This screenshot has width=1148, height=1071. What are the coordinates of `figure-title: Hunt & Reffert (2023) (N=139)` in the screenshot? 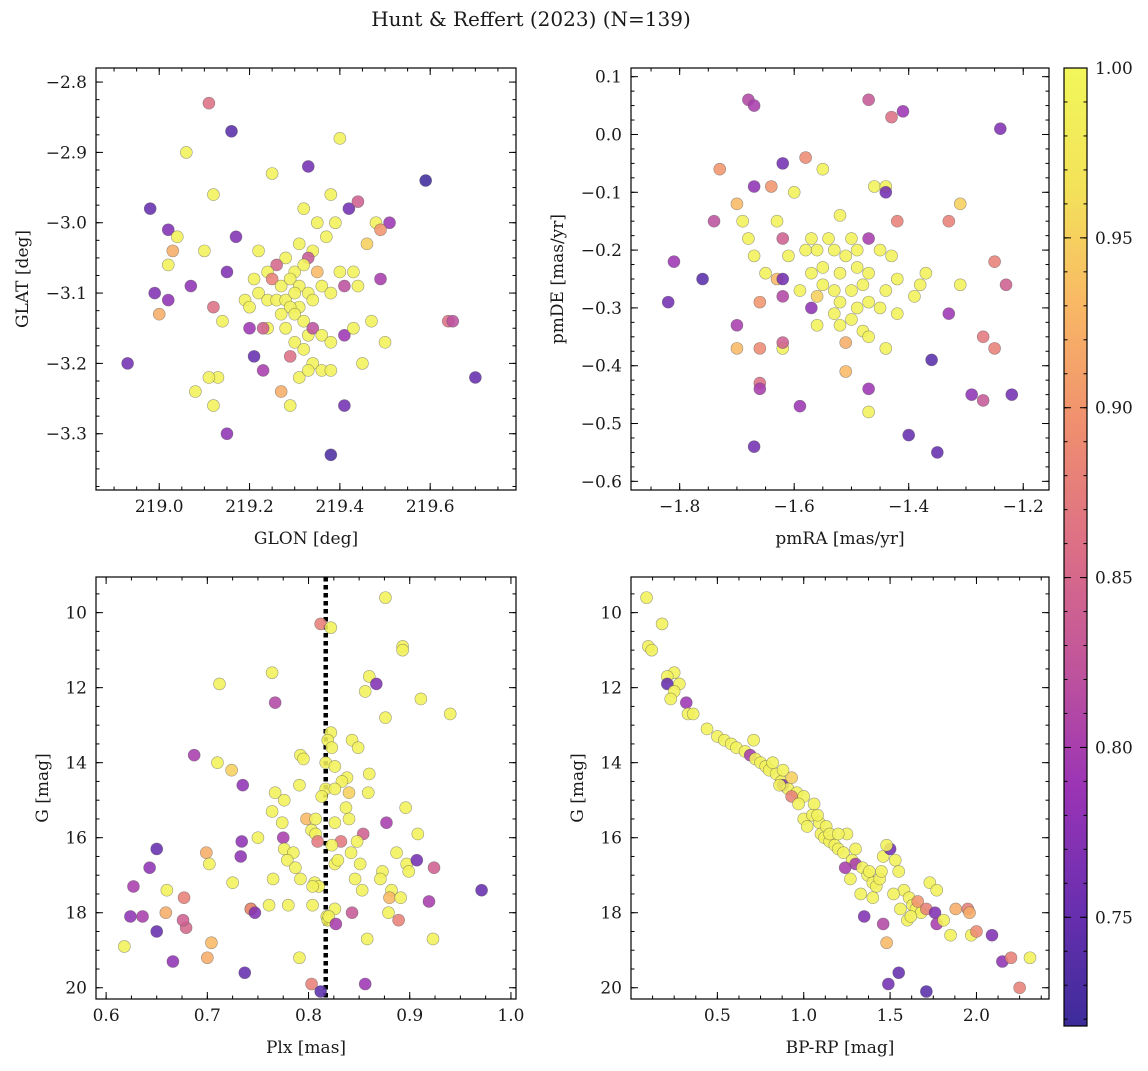 It's located at (531, 19).